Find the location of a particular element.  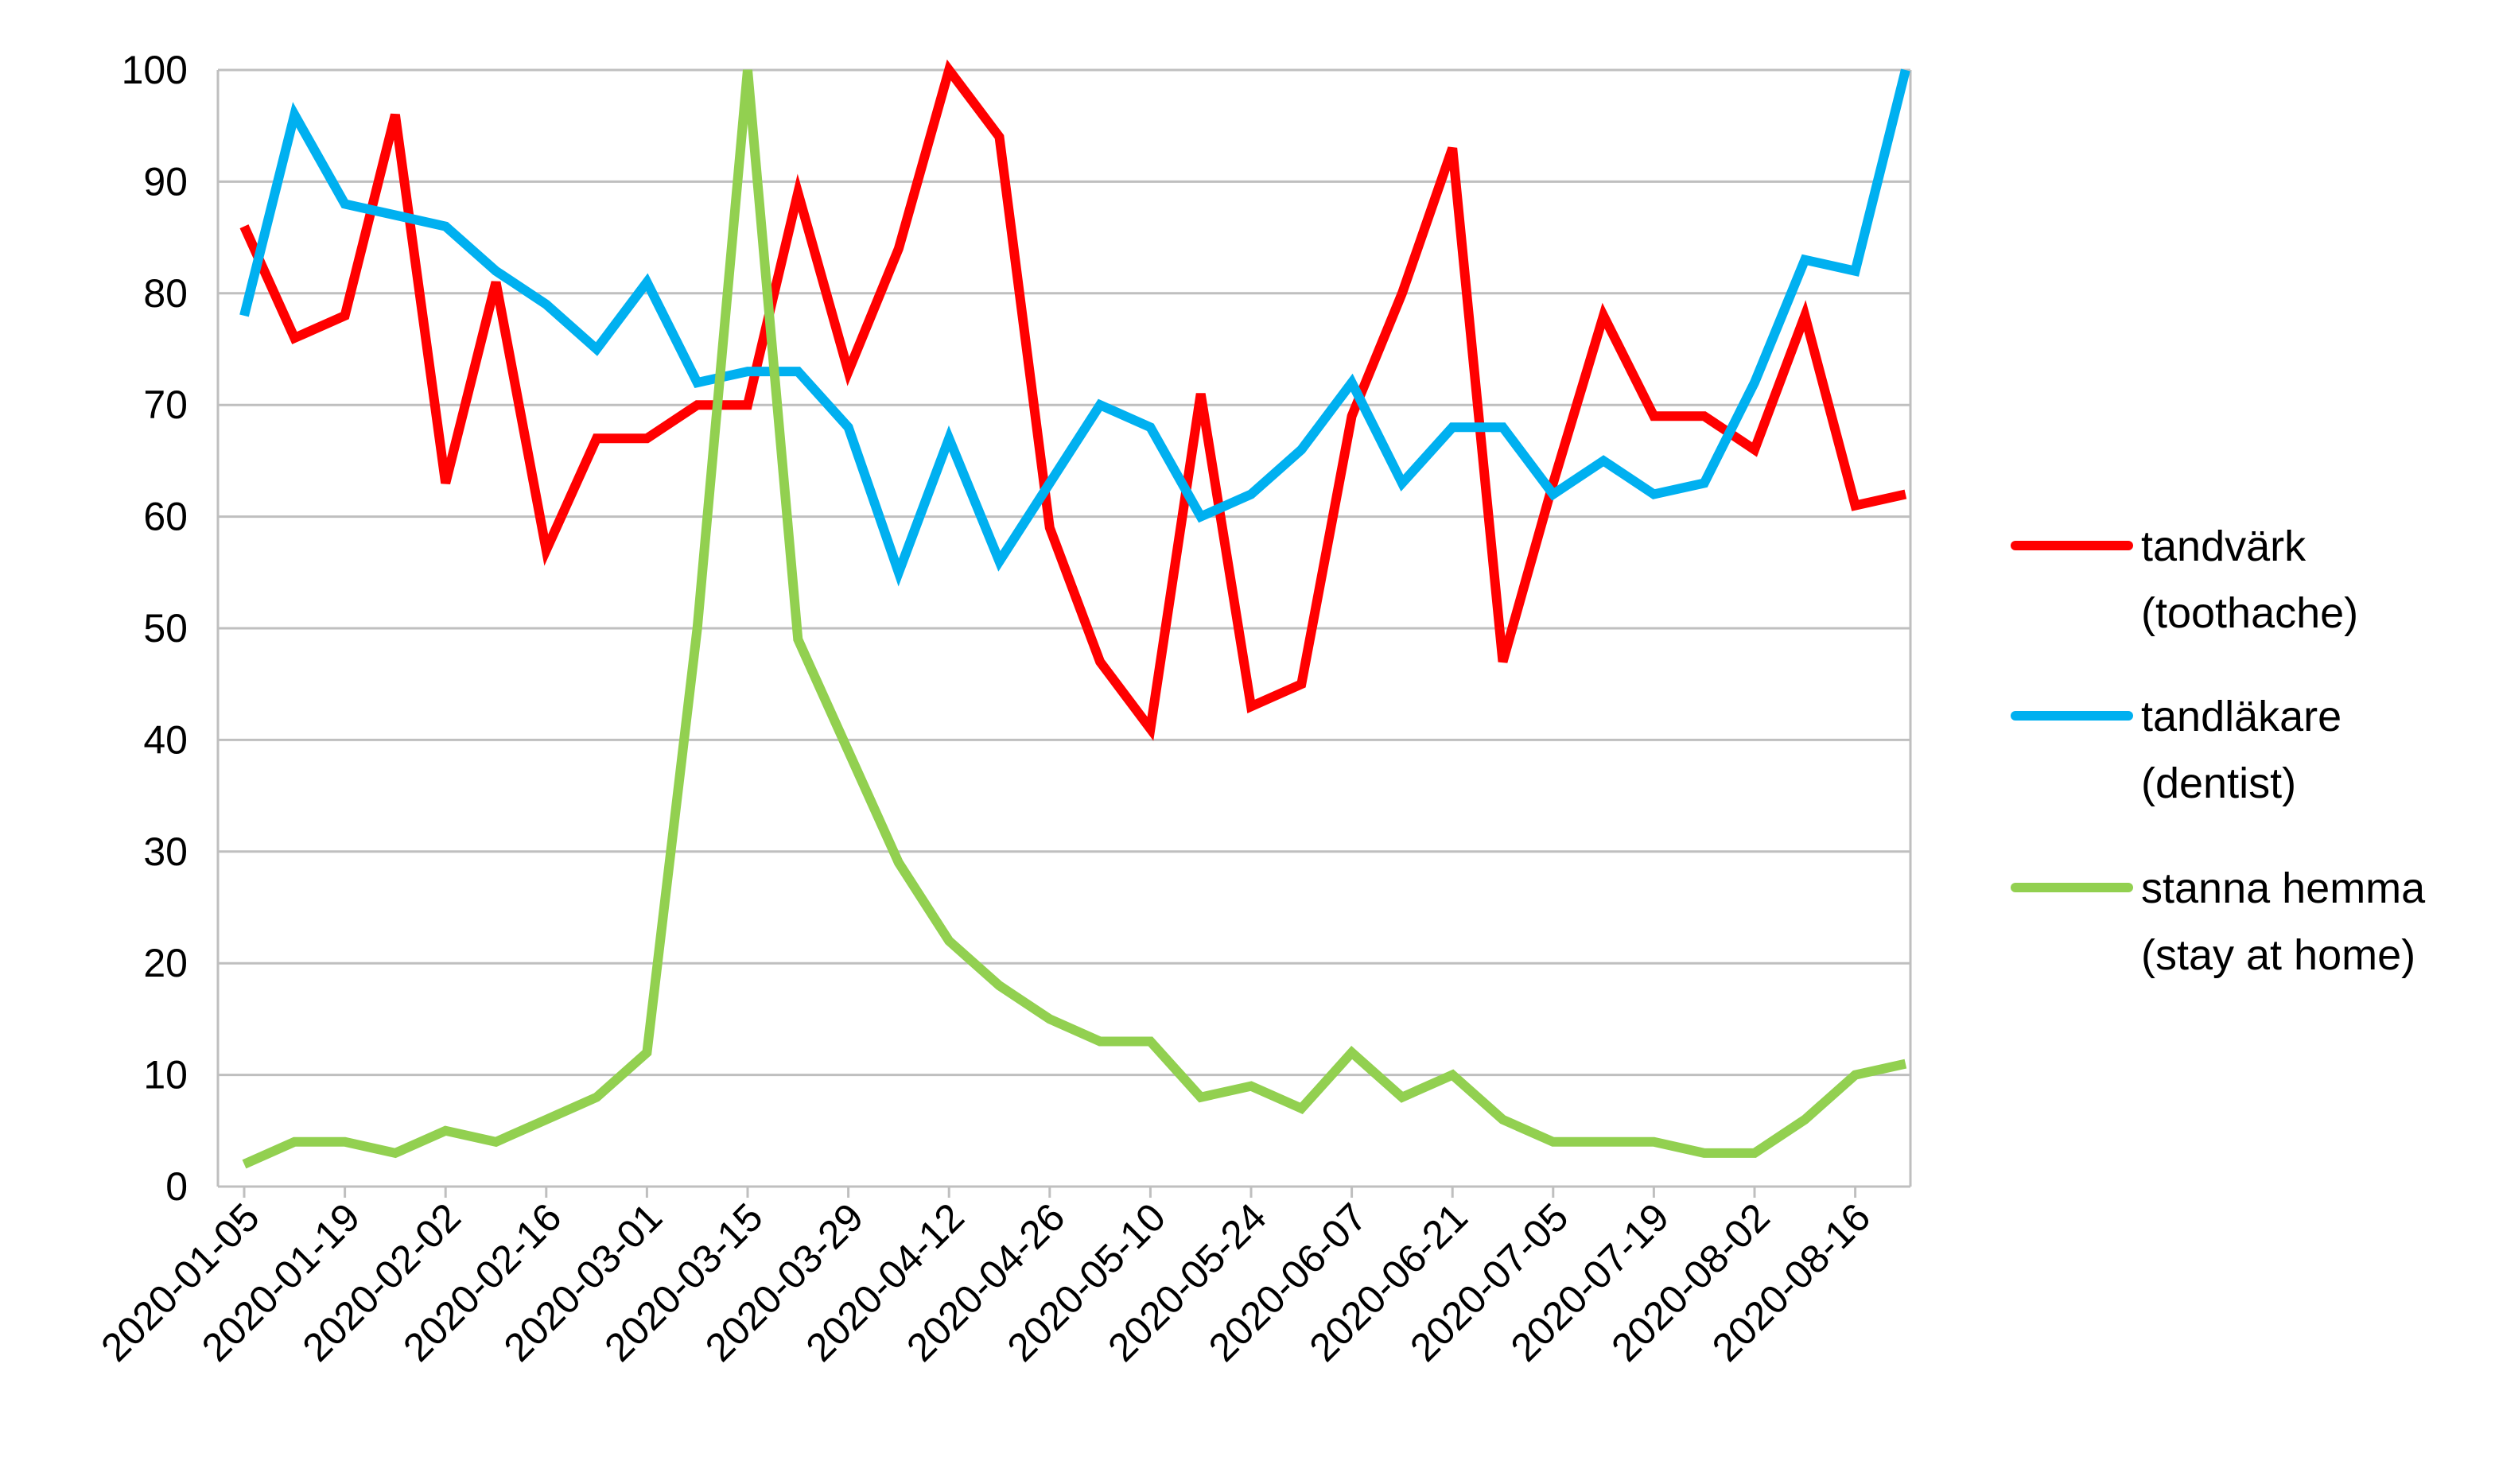

y-tick-label: 60 is located at coordinates (165, 517).